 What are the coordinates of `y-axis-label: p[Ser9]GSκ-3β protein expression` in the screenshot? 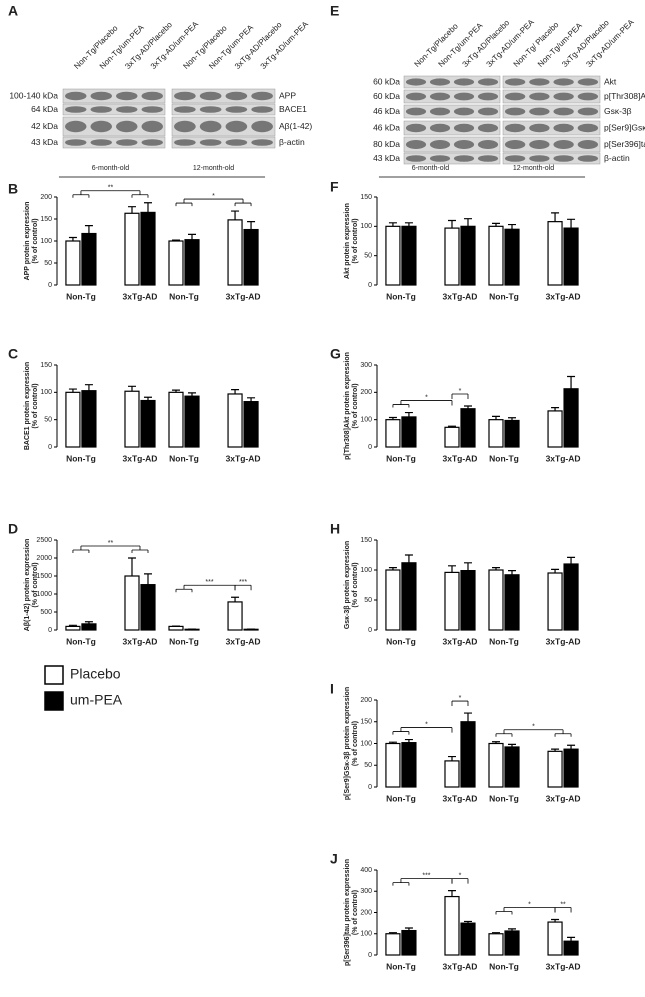 It's located at (347, 743).